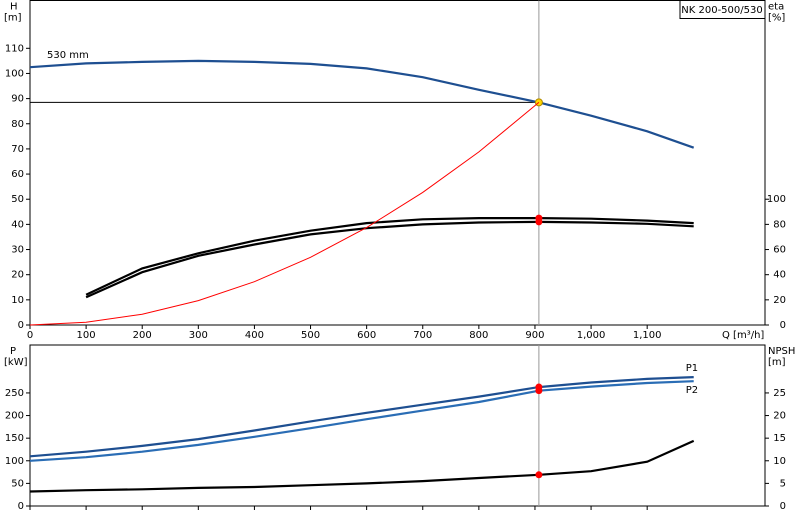 The height and width of the screenshot is (520, 800). I want to click on y-tick-label: 70, so click(17, 149).